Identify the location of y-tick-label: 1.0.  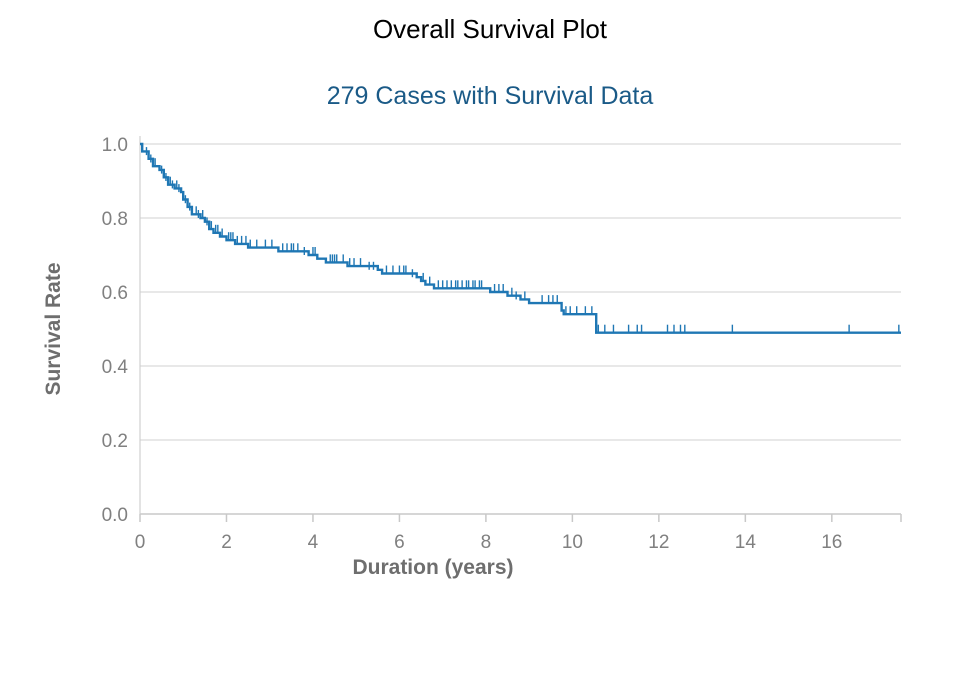
(115, 145).